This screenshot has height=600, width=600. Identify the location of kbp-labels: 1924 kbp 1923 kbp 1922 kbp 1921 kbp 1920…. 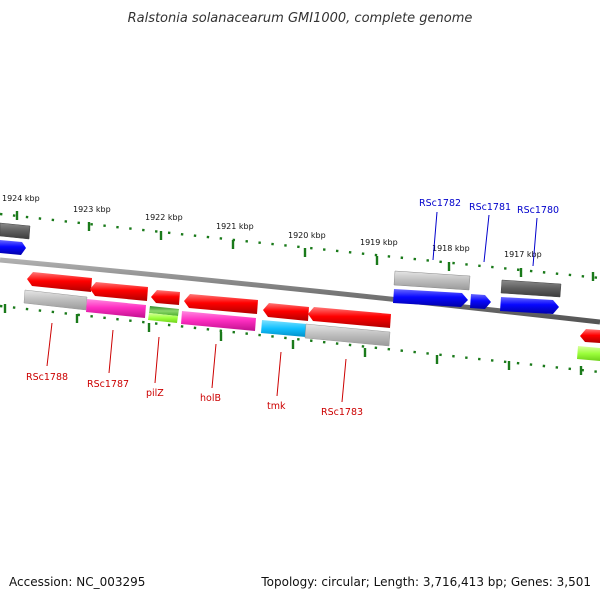
(272, 226).